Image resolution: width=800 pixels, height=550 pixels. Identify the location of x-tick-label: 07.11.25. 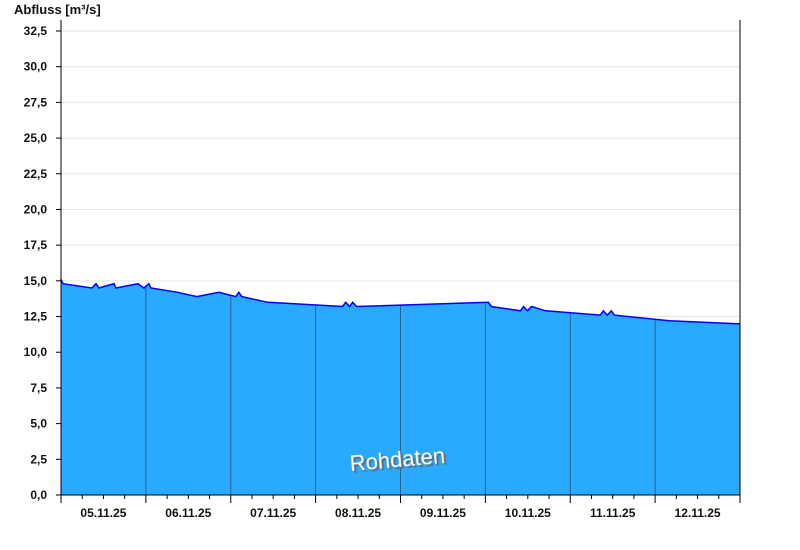
(273, 513).